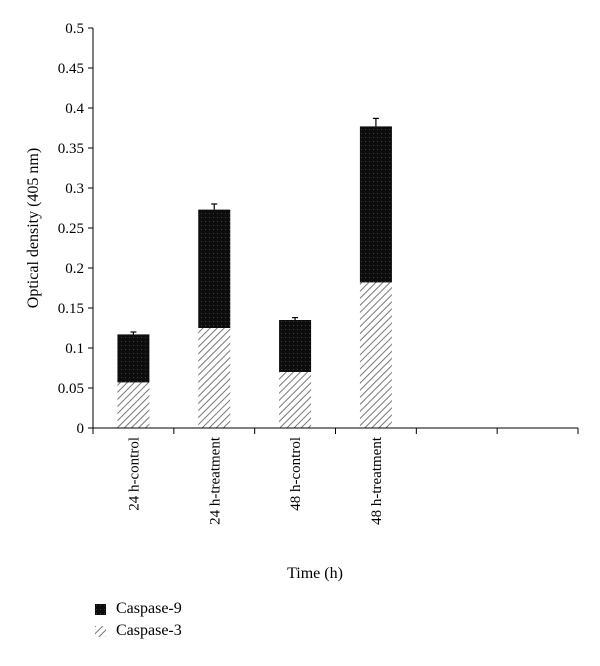  I want to click on legend-label-caspase-3: Caspase-3, so click(149, 630).